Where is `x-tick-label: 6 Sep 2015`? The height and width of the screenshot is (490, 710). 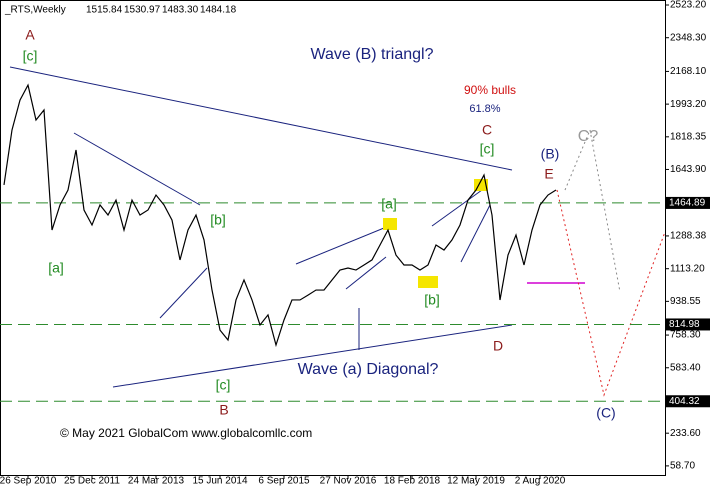 x-tick-label: 6 Sep 2015 is located at coordinates (284, 481).